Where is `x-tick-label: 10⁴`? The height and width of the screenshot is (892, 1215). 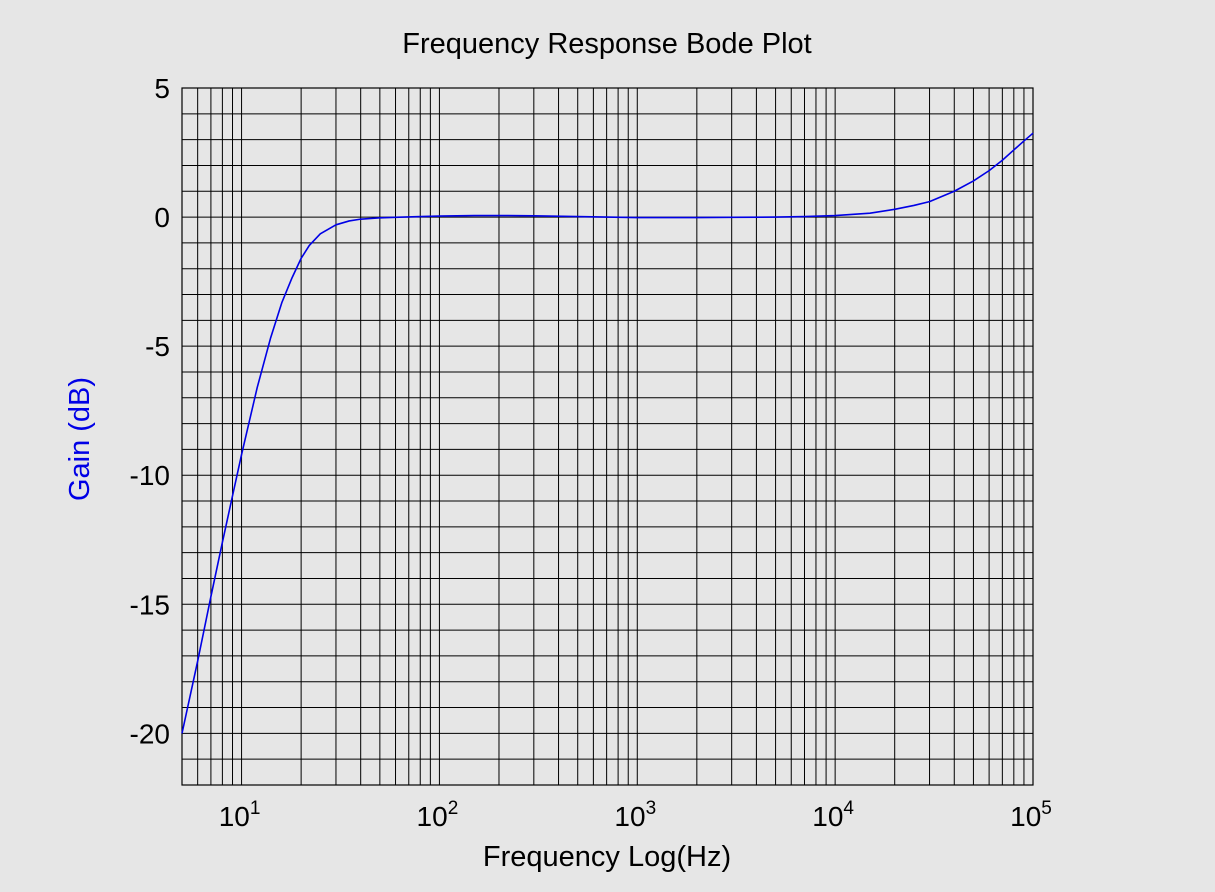
x-tick-label: 10⁴ is located at coordinates (833, 815).